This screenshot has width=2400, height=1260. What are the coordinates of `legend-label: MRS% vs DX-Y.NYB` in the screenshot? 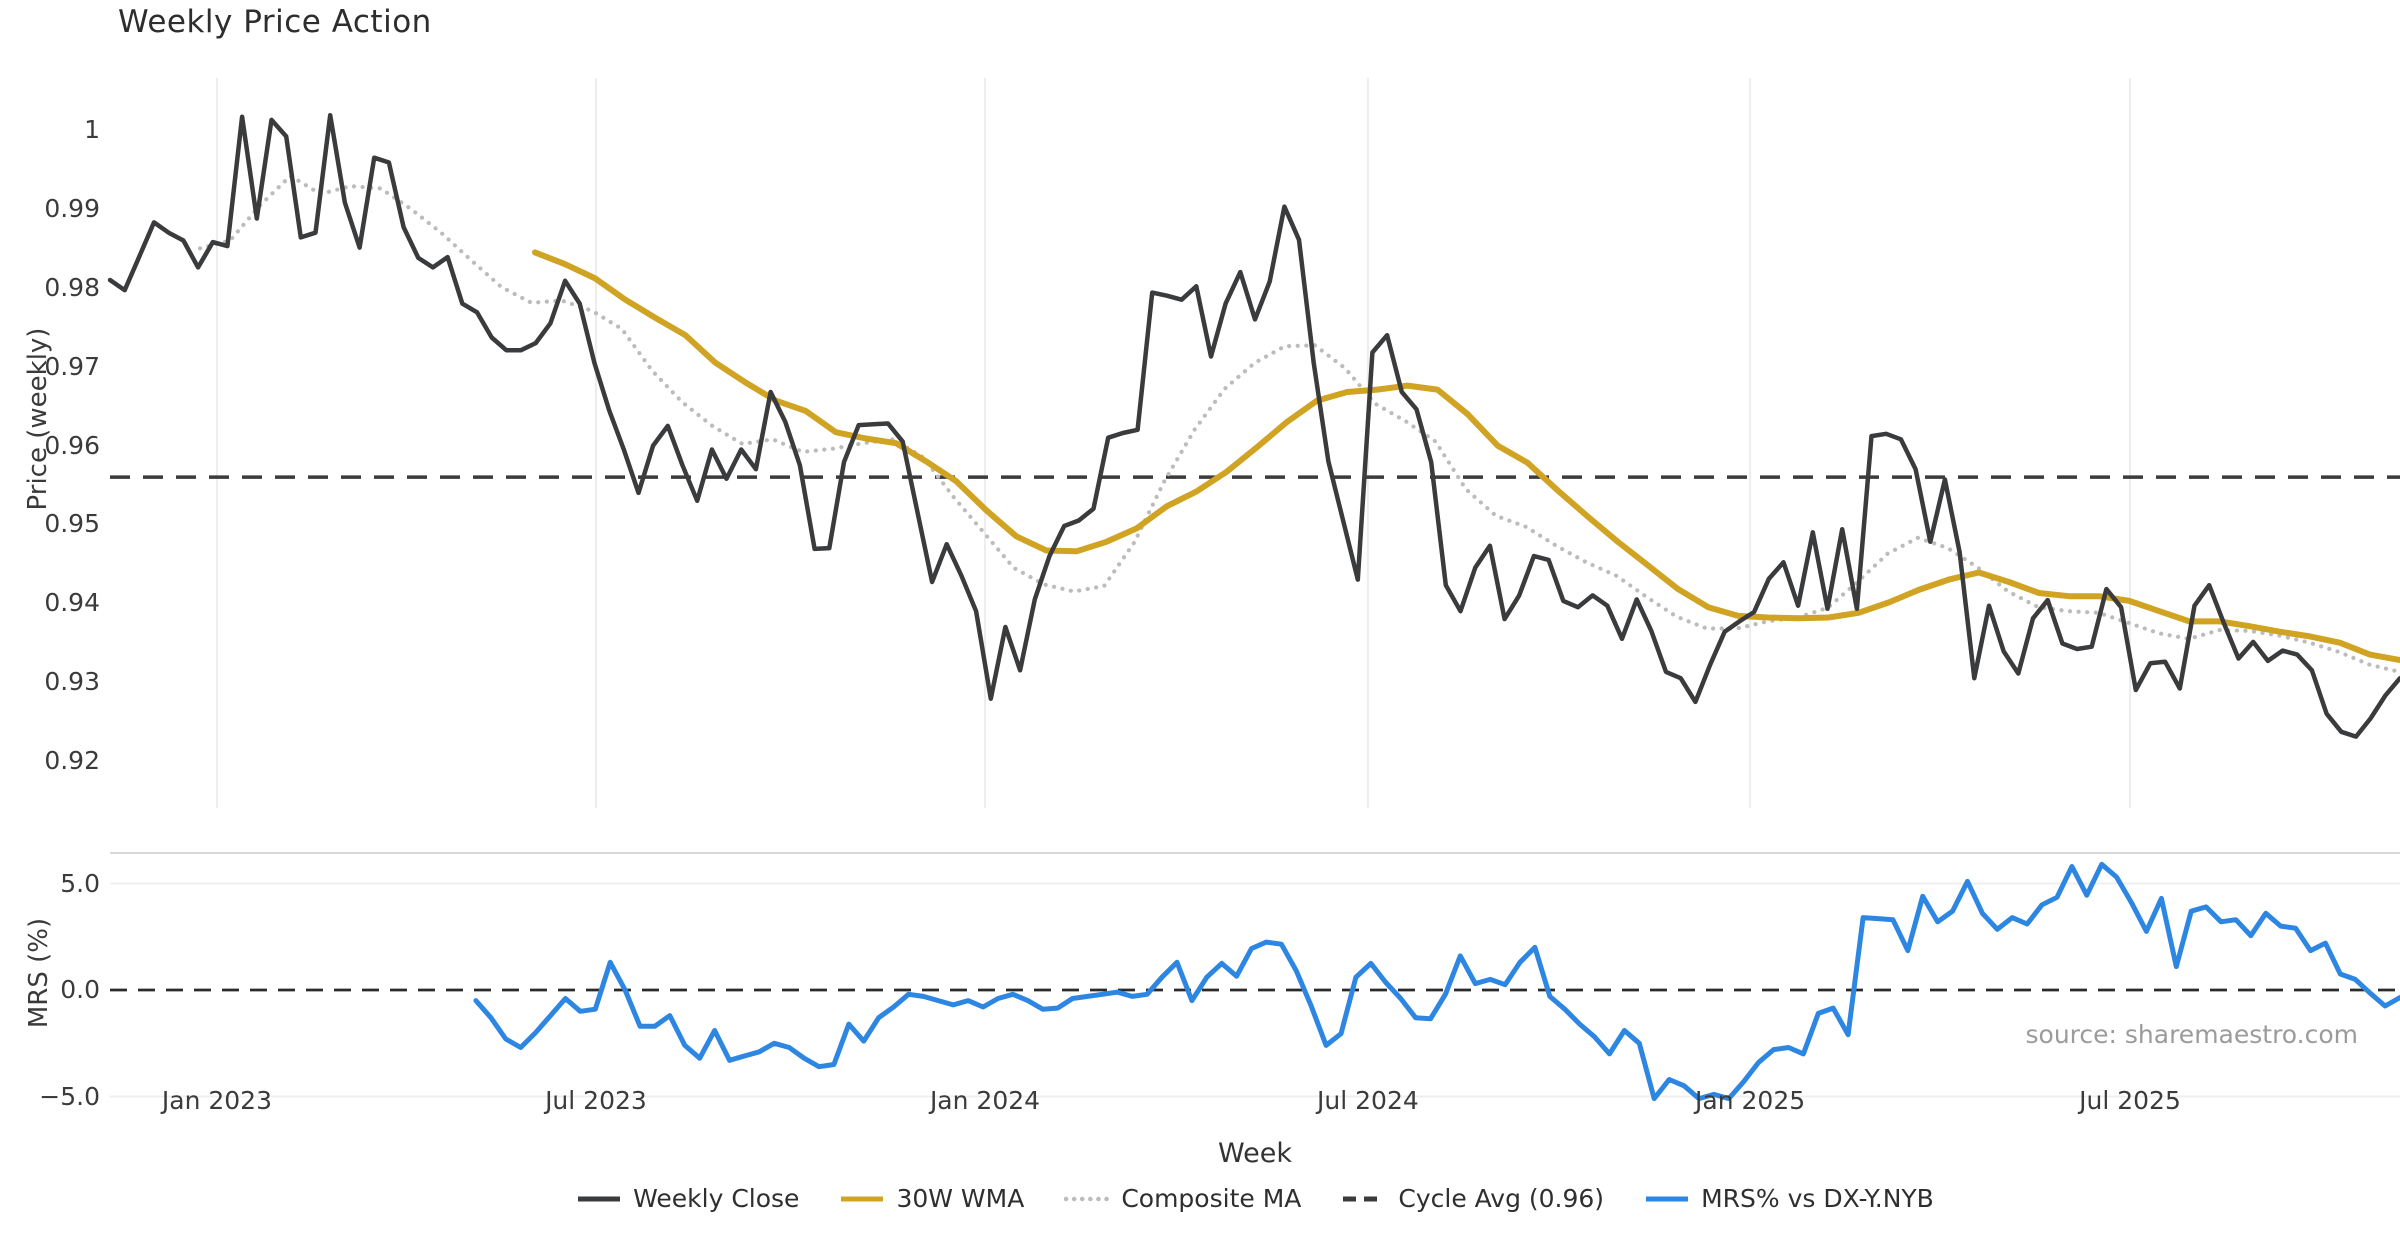 It's located at (1817, 1198).